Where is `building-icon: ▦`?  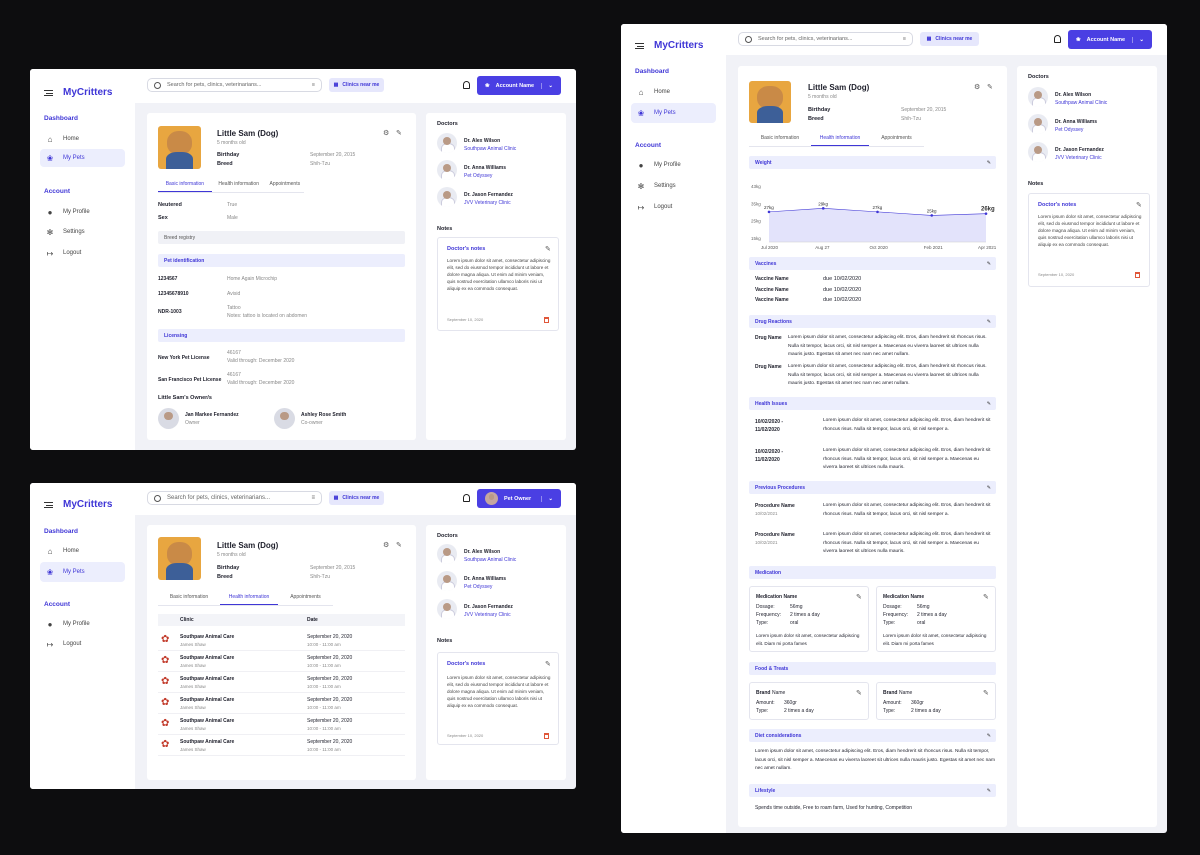 building-icon: ▦ is located at coordinates (336, 498).